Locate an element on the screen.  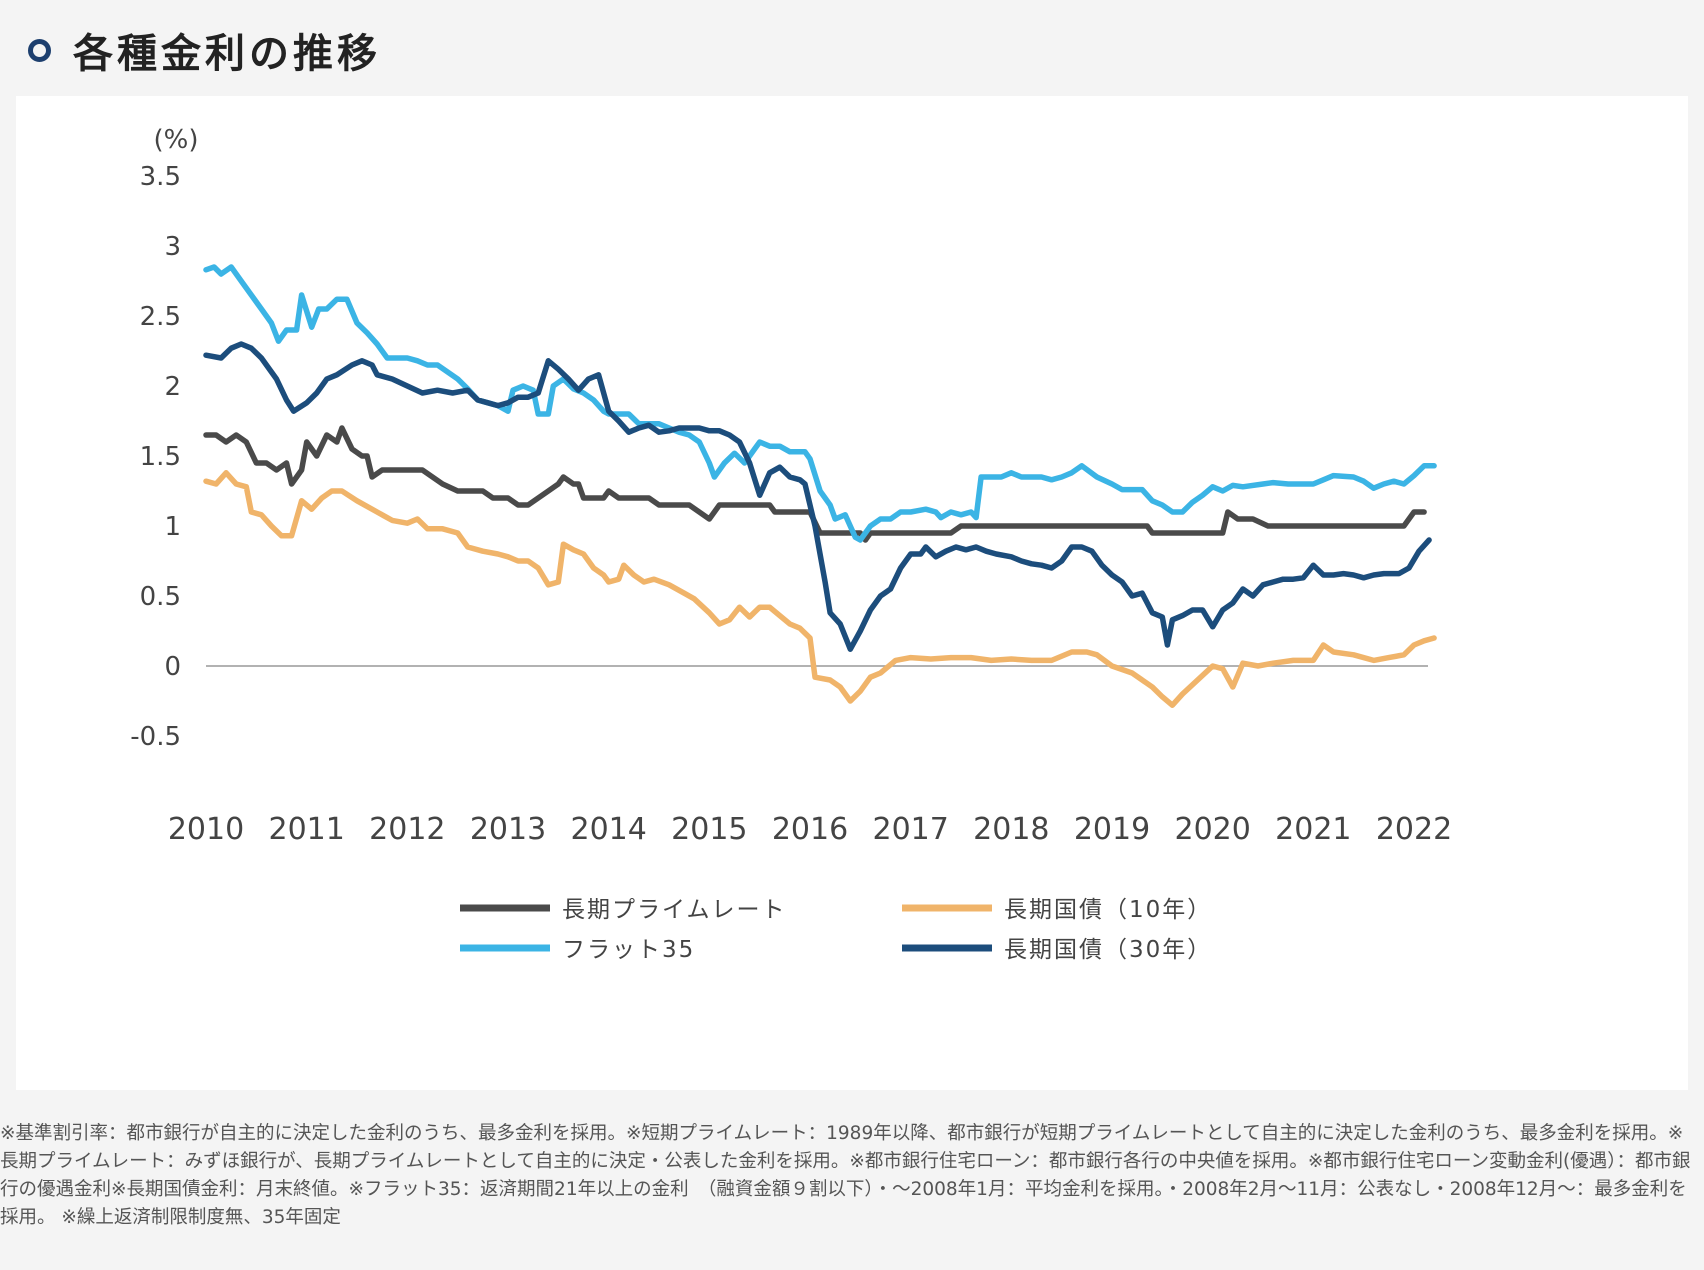
y-axis-unit-label: (%) is located at coordinates (176, 140).